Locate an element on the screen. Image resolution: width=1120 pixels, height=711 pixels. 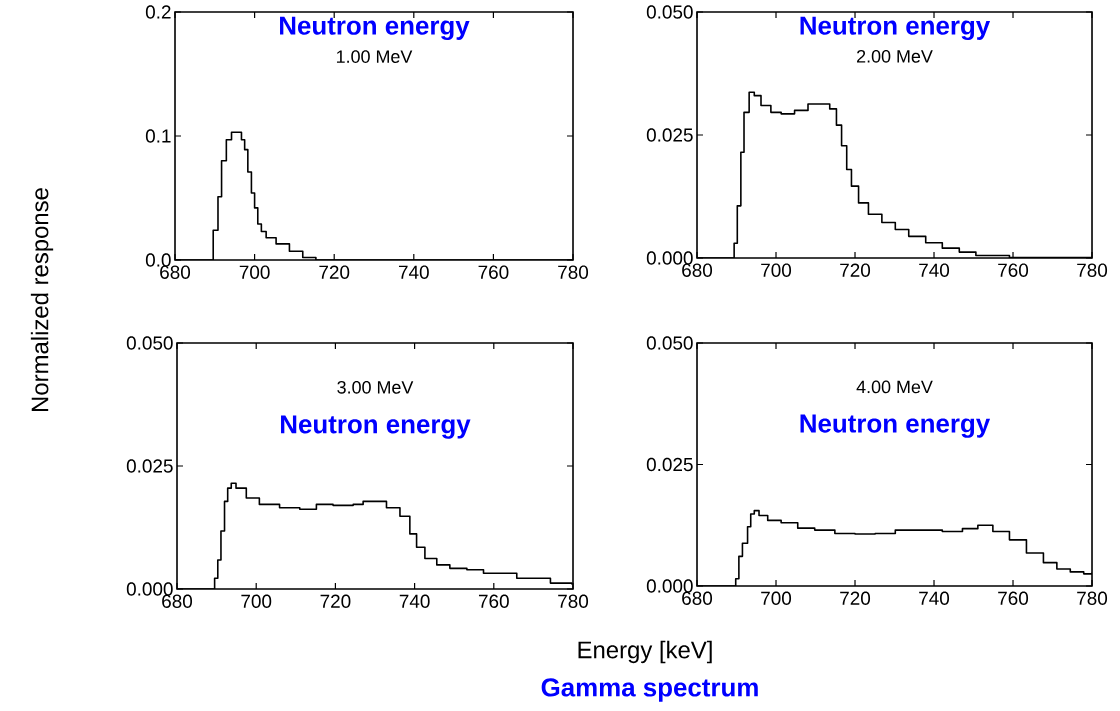
text: 2.00 MeV is located at coordinates (895, 56).